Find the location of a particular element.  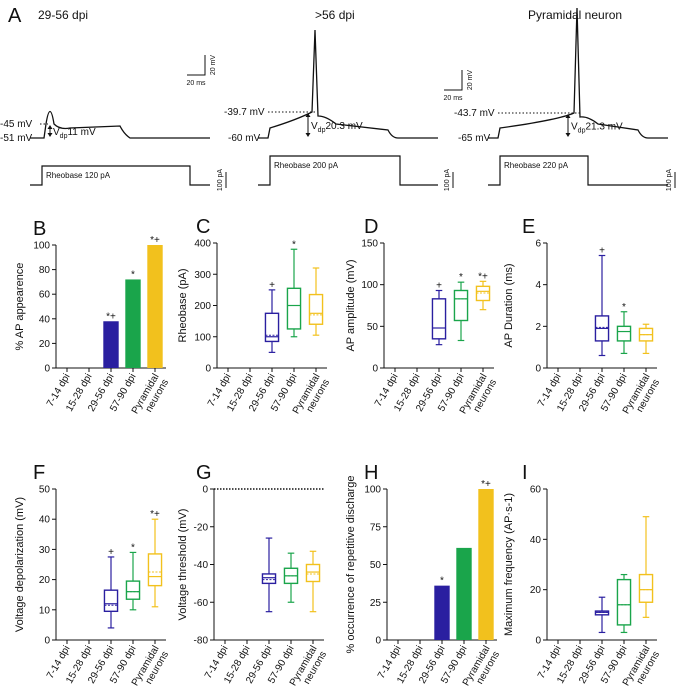

y-axis-label: AP amplitude (mV) is located at coordinates (351, 305).